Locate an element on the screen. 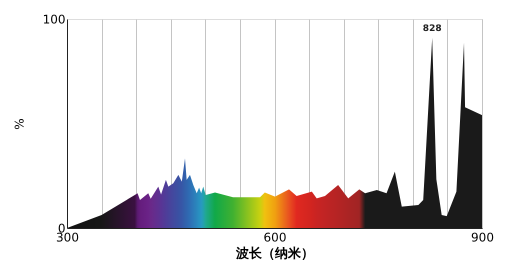 Image resolution: width=527 pixels, height=274 pixels. x-axis-title: 波长（纳米） is located at coordinates (274, 254).